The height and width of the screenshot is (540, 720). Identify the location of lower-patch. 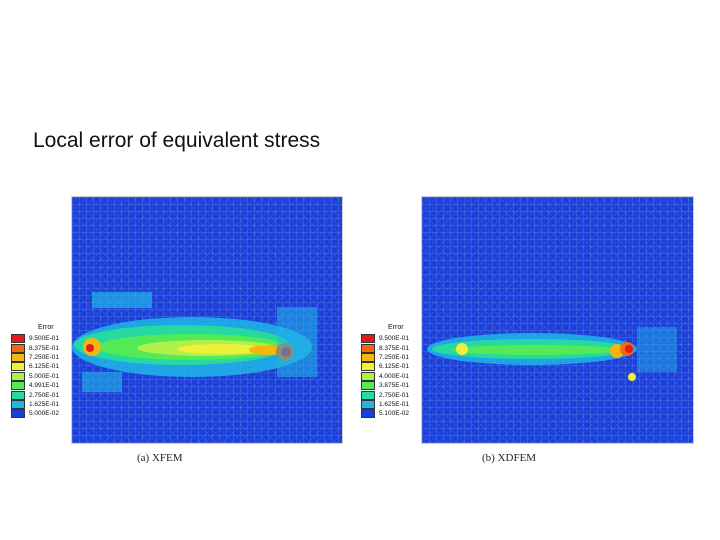
(102, 382).